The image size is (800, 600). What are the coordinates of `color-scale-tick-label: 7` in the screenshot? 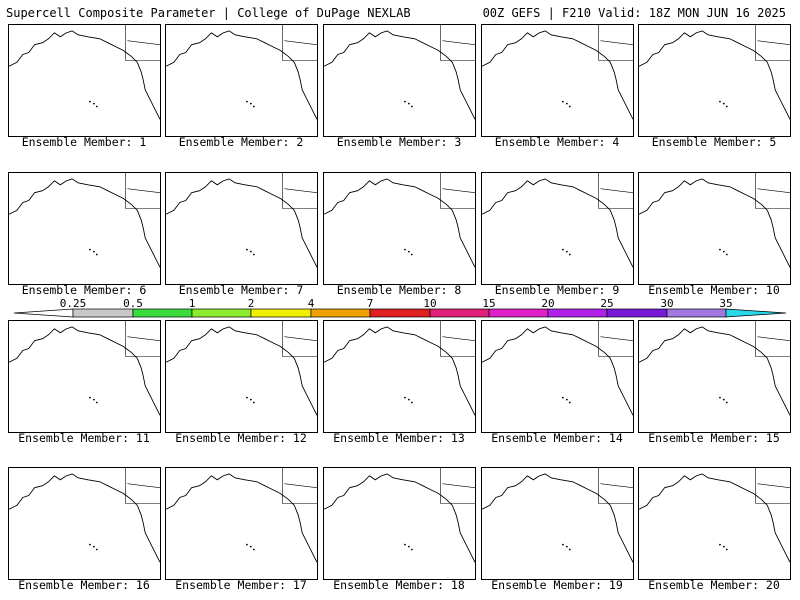 It's located at (370, 303).